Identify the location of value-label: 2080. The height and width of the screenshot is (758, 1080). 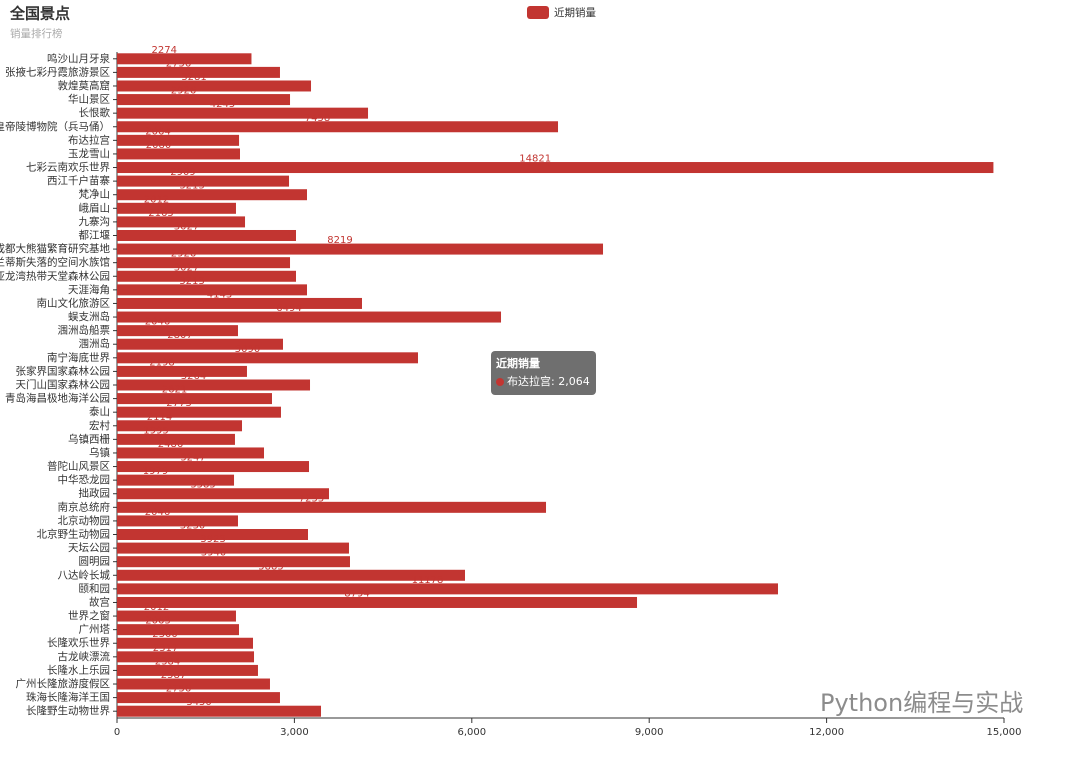
(158, 145).